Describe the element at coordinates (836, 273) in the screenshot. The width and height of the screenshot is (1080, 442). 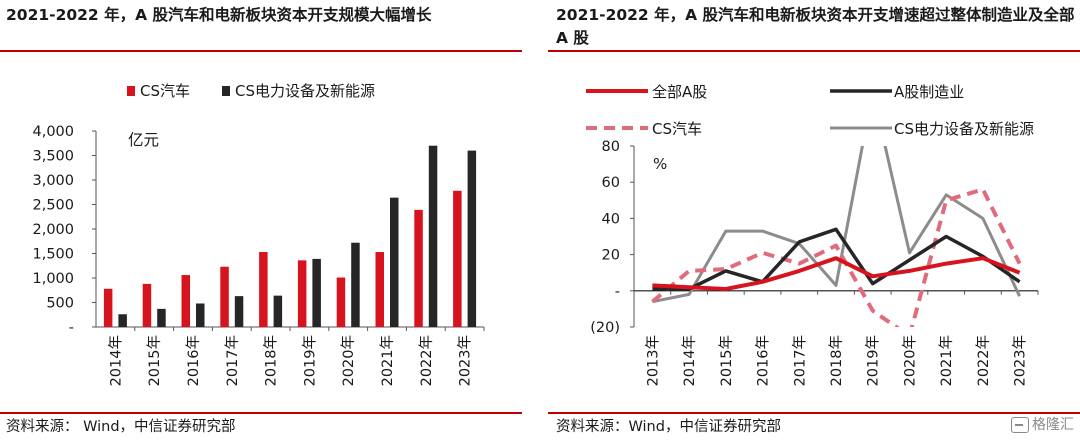
I see `series-line-all-a-shares` at that location.